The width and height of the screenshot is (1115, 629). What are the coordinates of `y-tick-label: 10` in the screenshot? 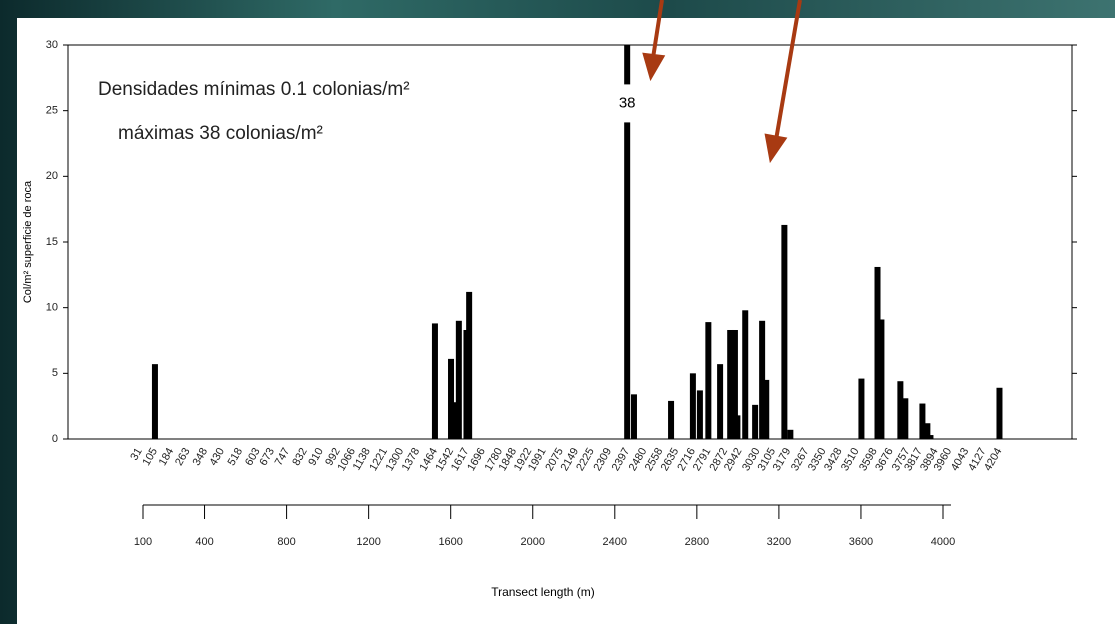 It's located at (52, 308).